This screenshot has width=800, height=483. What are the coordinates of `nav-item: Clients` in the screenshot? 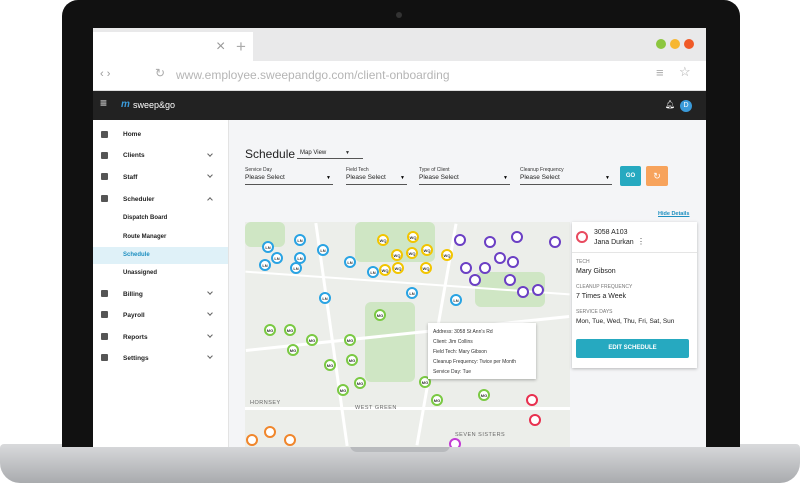 It's located at (134, 155).